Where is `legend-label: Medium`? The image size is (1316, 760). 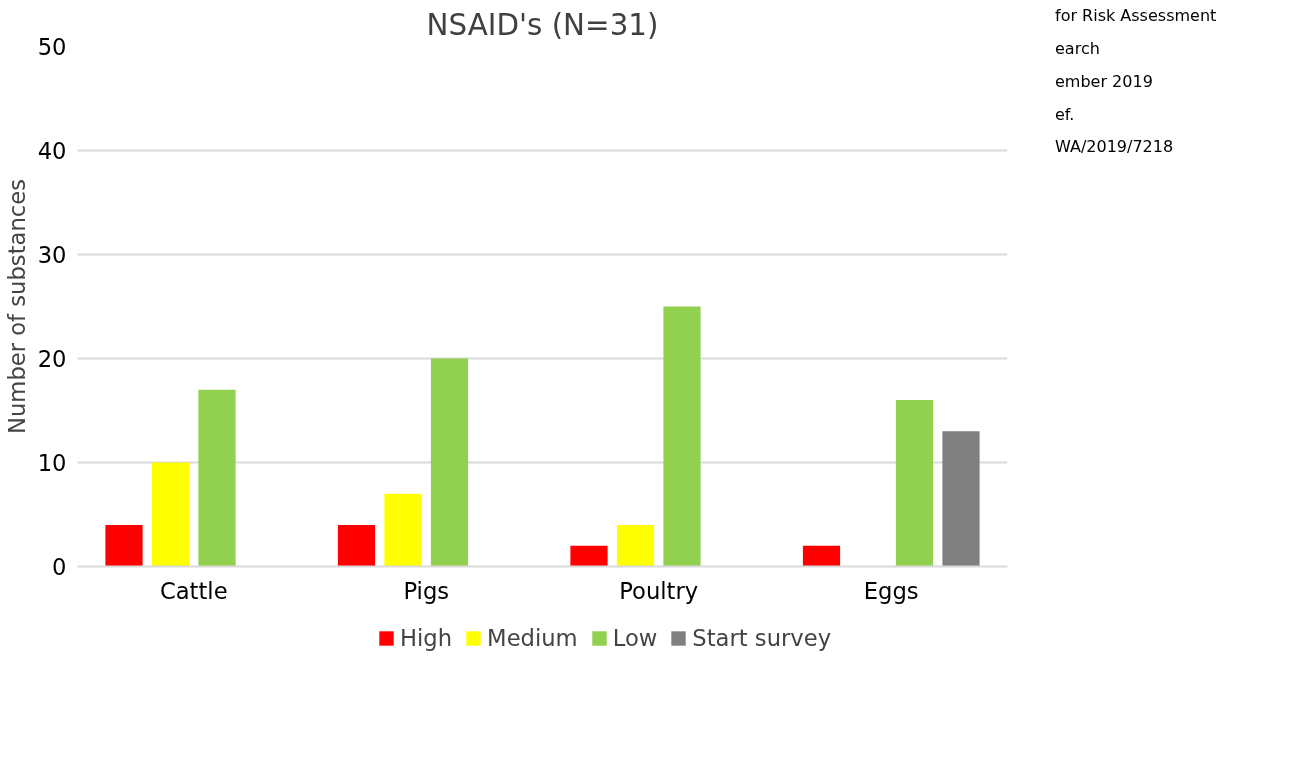 legend-label: Medium is located at coordinates (532, 638).